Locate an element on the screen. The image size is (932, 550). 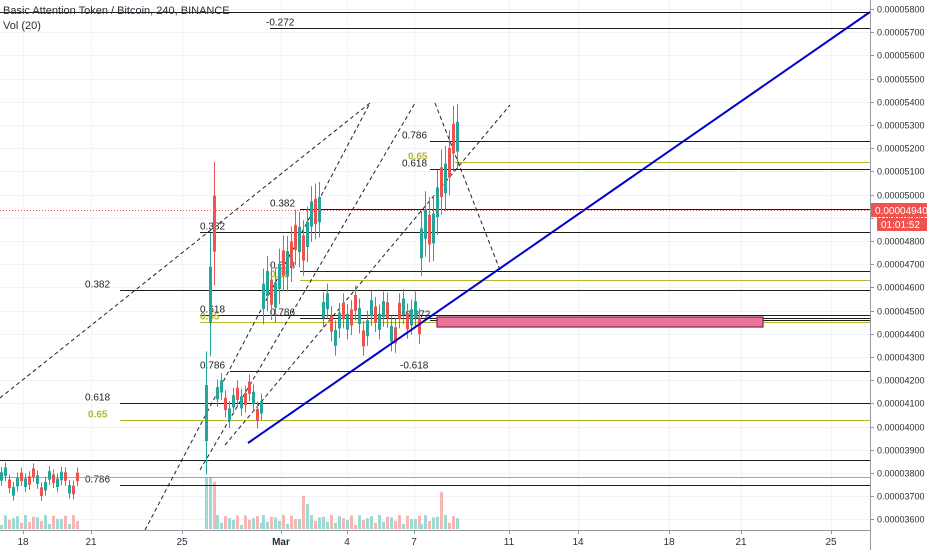
countdown-value: 01:01:52 is located at coordinates (900, 225).